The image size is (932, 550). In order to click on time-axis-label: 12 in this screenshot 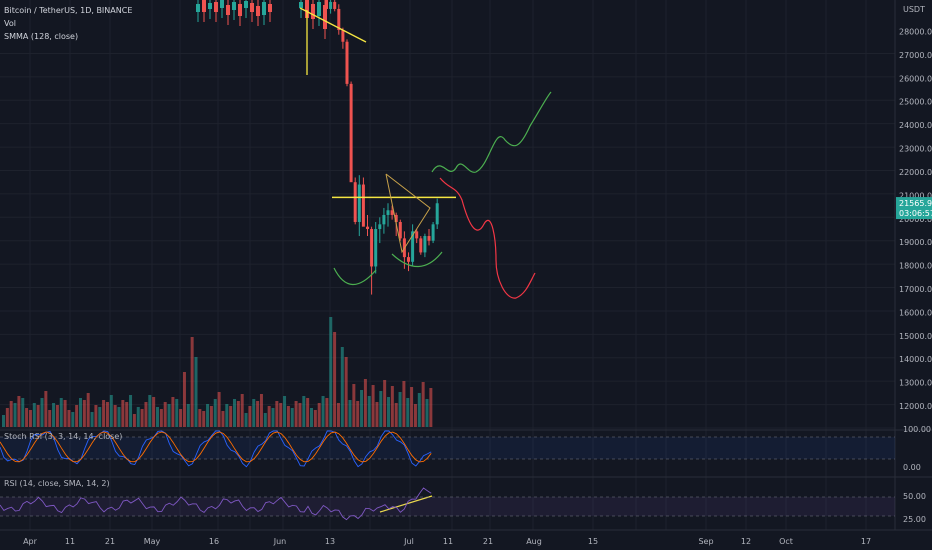, I will do `click(746, 541)`.